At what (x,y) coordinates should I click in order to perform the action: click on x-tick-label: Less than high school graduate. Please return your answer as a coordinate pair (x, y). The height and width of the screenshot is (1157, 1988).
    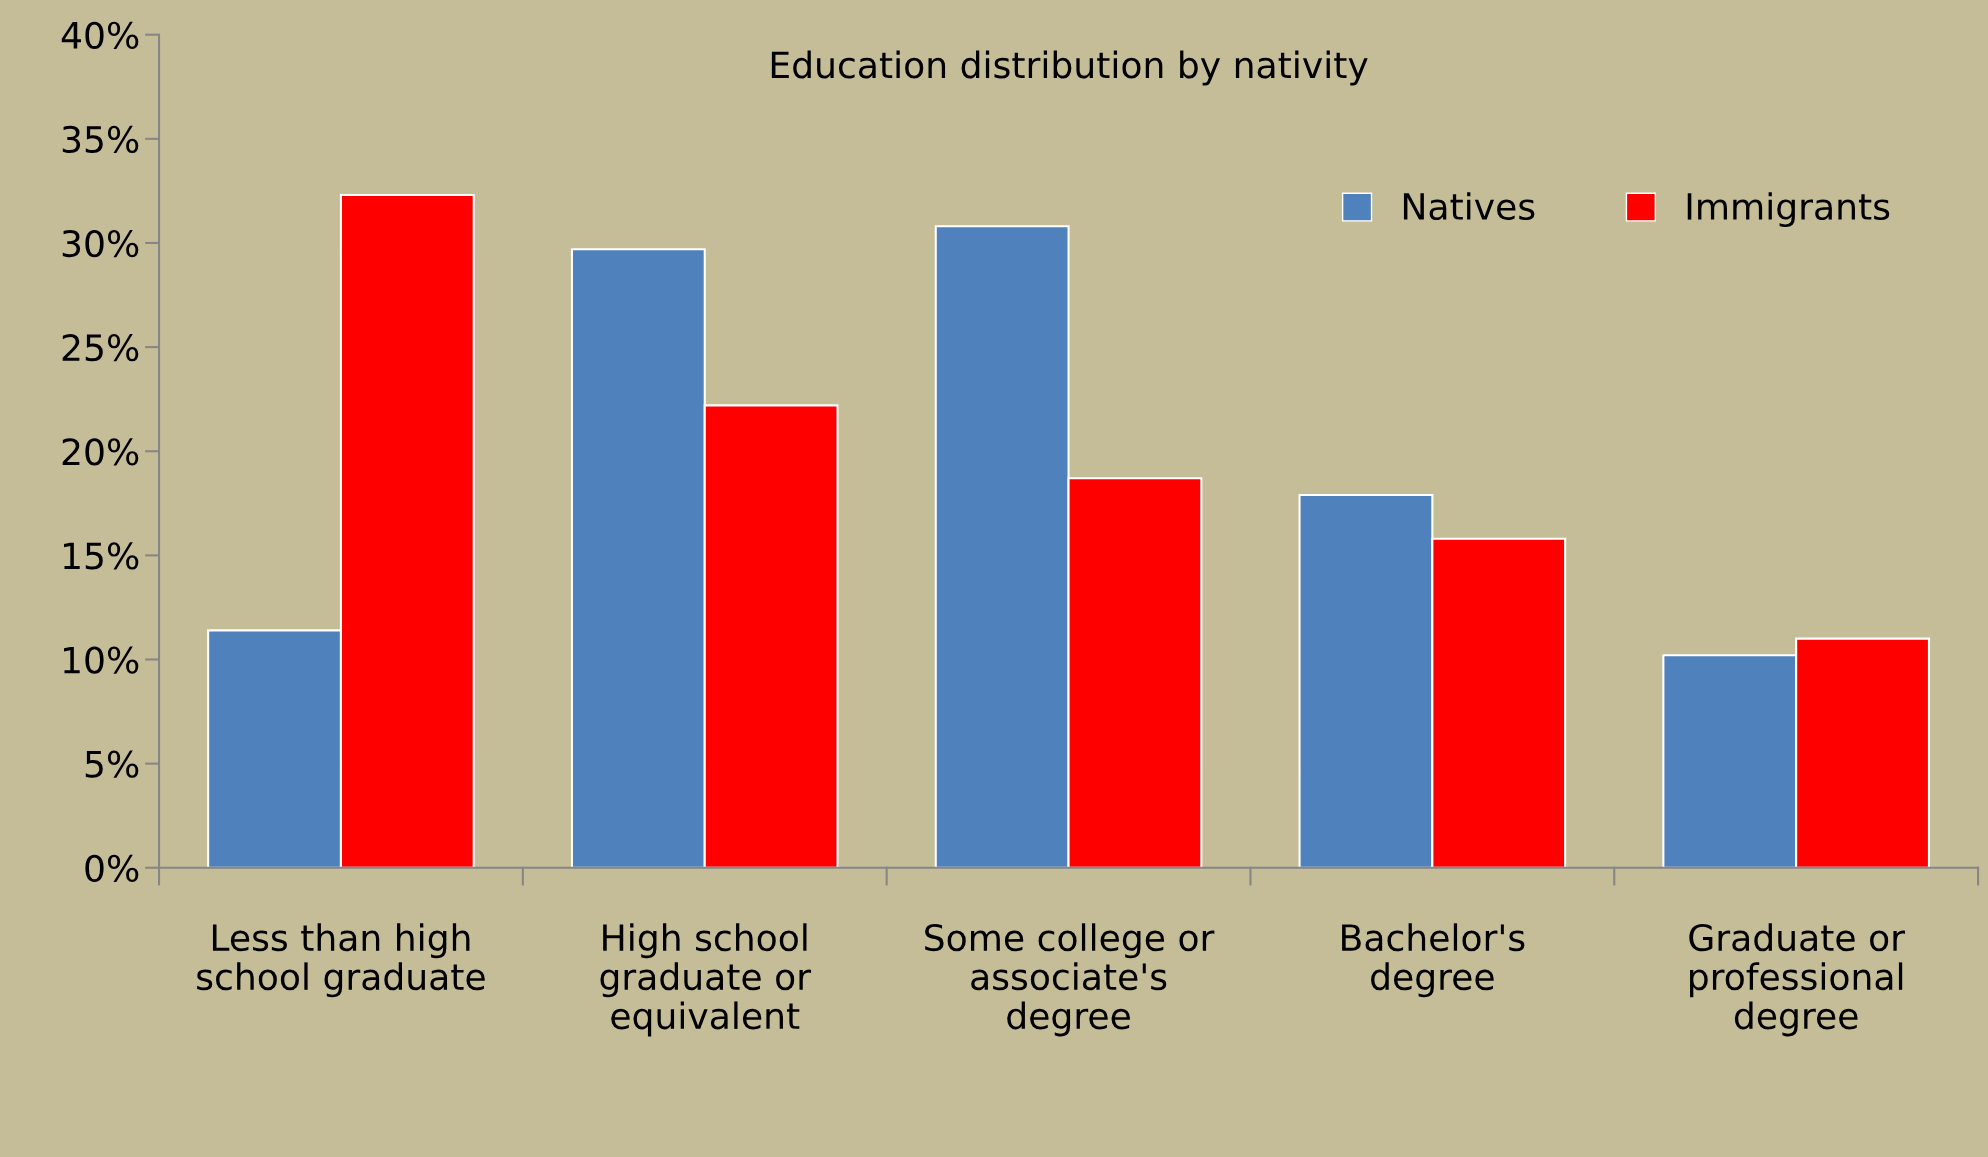
    Looking at the image, I should click on (341, 960).